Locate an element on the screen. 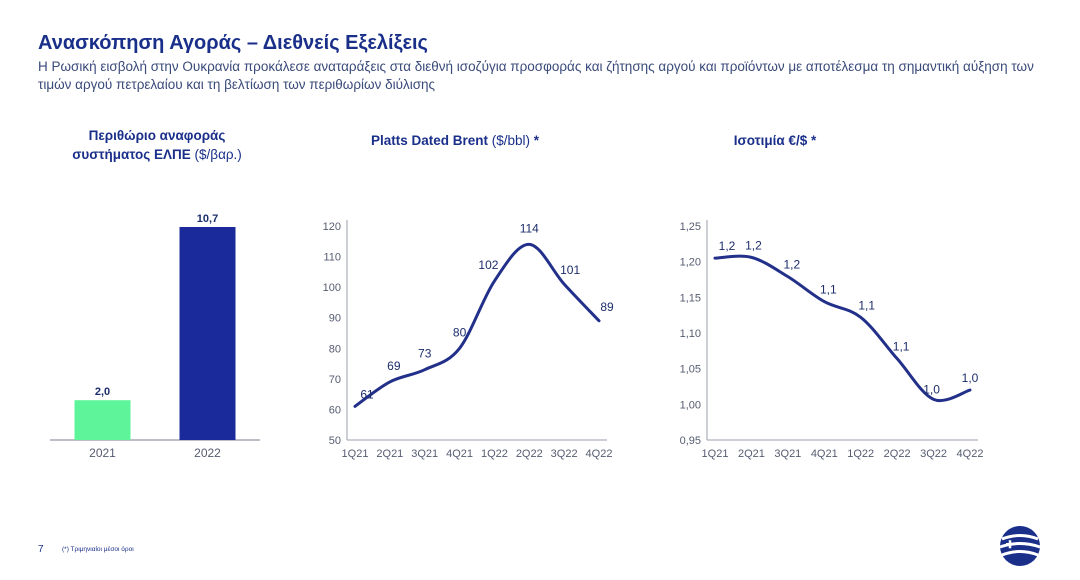  y-tick-label: 1,20 is located at coordinates (690, 263).